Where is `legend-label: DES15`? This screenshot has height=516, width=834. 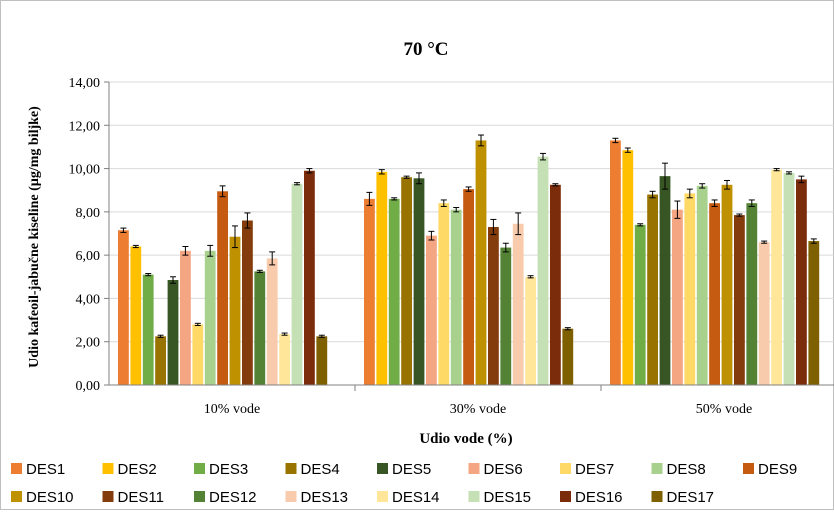
legend-label: DES15 is located at coordinates (508, 497).